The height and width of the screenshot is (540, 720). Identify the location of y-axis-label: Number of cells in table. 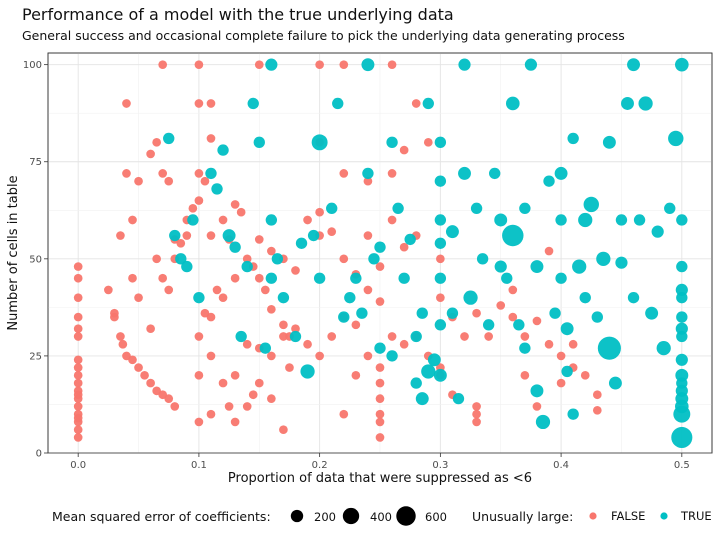
(13, 252).